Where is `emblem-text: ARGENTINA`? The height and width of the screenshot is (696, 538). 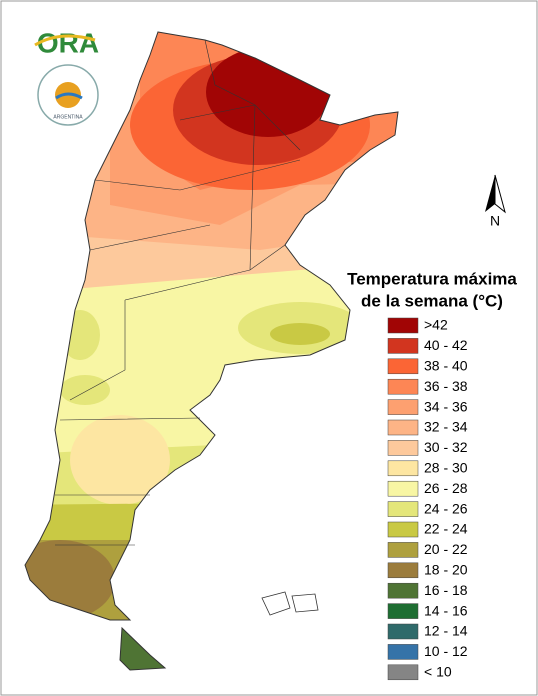 emblem-text: ARGENTINA is located at coordinates (68, 117).